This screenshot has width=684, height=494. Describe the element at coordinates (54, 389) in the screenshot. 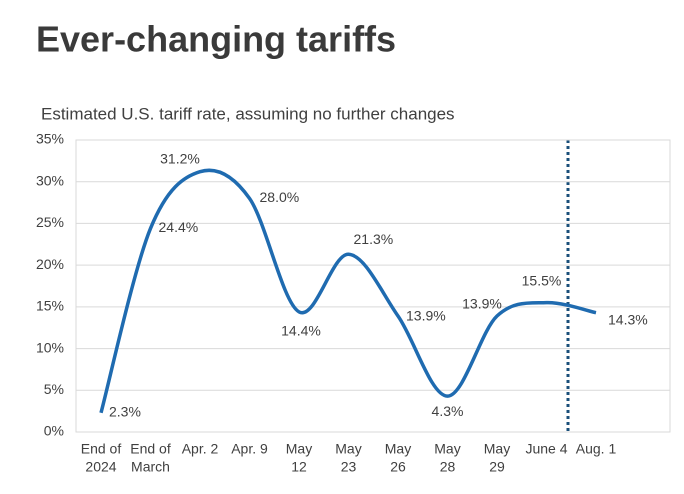

I see `y-tick-label: 5%` at that location.